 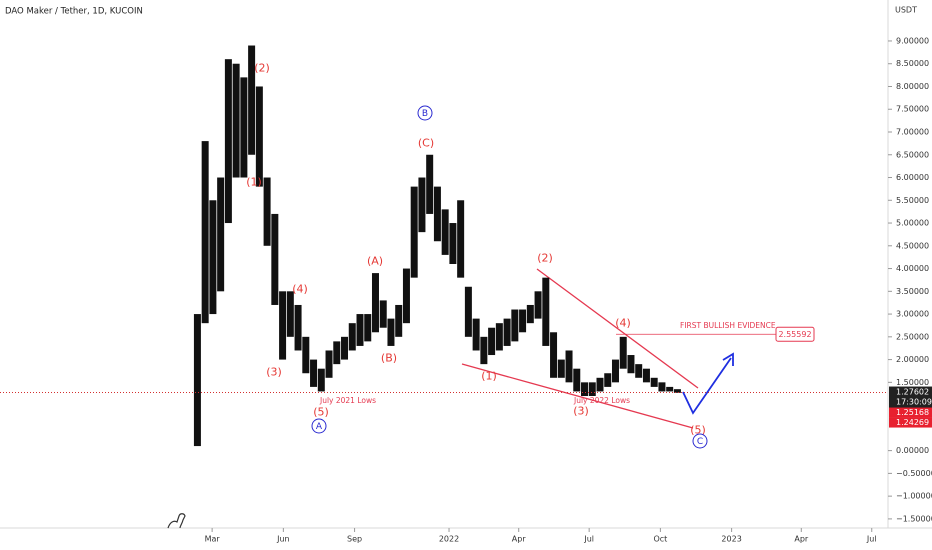 I want to click on y-tick-label: 4.50000, so click(x=912, y=245).